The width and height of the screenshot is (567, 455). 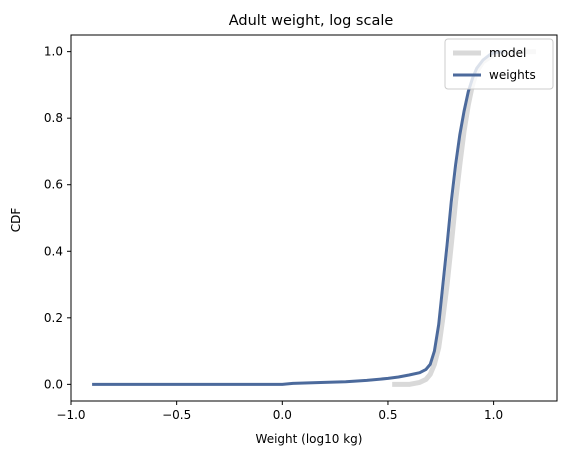 I want to click on chart-legend: model weights, so click(x=499, y=64).